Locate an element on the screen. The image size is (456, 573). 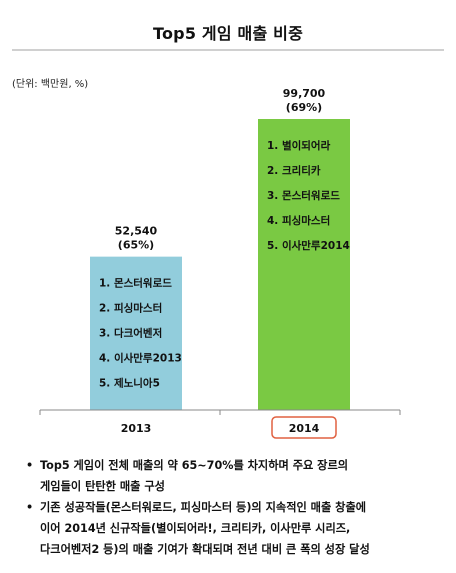
bar-item-2013-5: 5. 제노니아5 is located at coordinates (129, 383).